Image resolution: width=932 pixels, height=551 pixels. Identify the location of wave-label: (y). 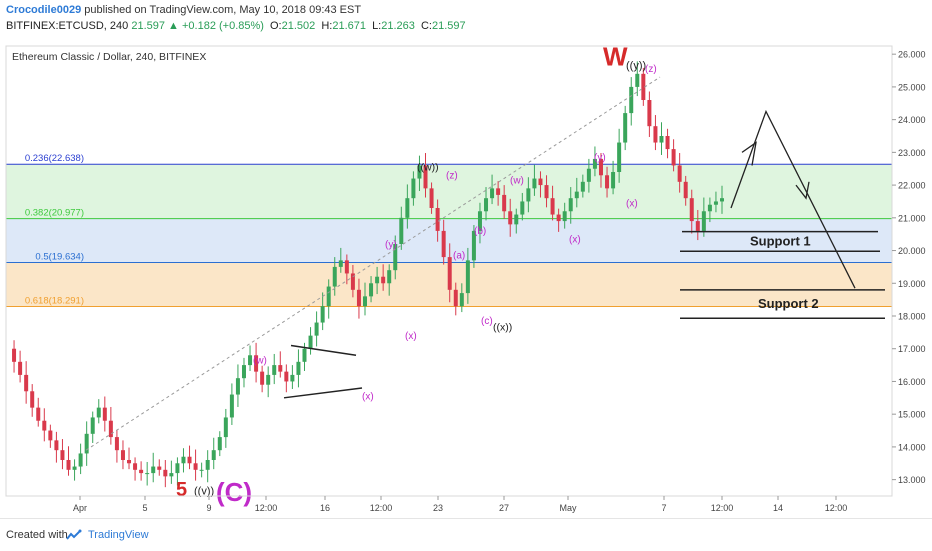
(600, 158).